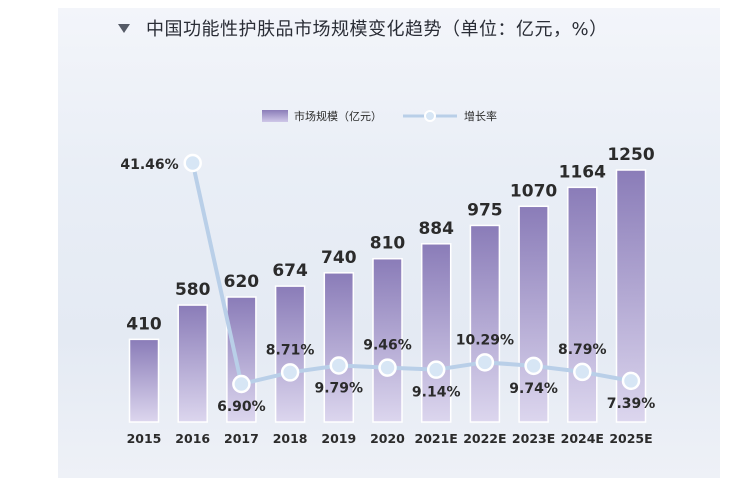 The image size is (730, 486). I want to click on bar-value-label: 1250, so click(630, 155).